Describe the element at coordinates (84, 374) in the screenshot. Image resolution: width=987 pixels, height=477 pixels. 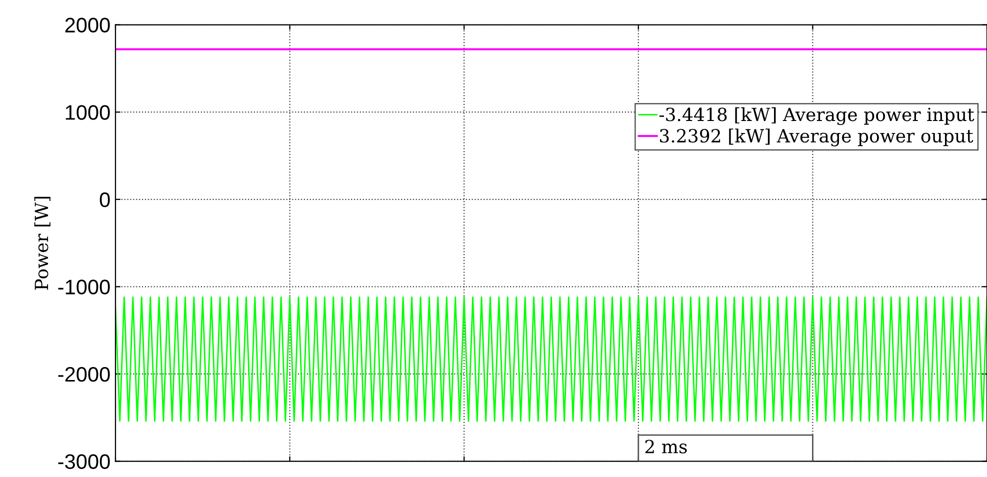
I see `y-tick-label: -2000` at that location.